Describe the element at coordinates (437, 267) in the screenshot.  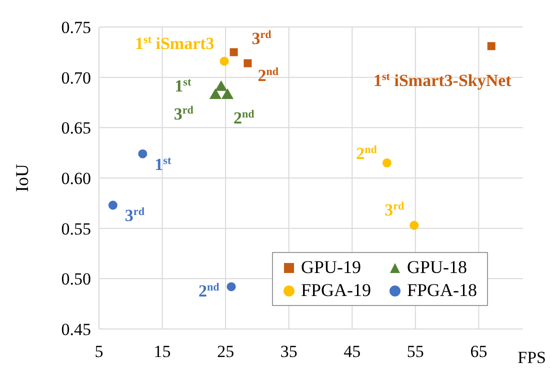
I see `legend-label: GPU-18` at that location.